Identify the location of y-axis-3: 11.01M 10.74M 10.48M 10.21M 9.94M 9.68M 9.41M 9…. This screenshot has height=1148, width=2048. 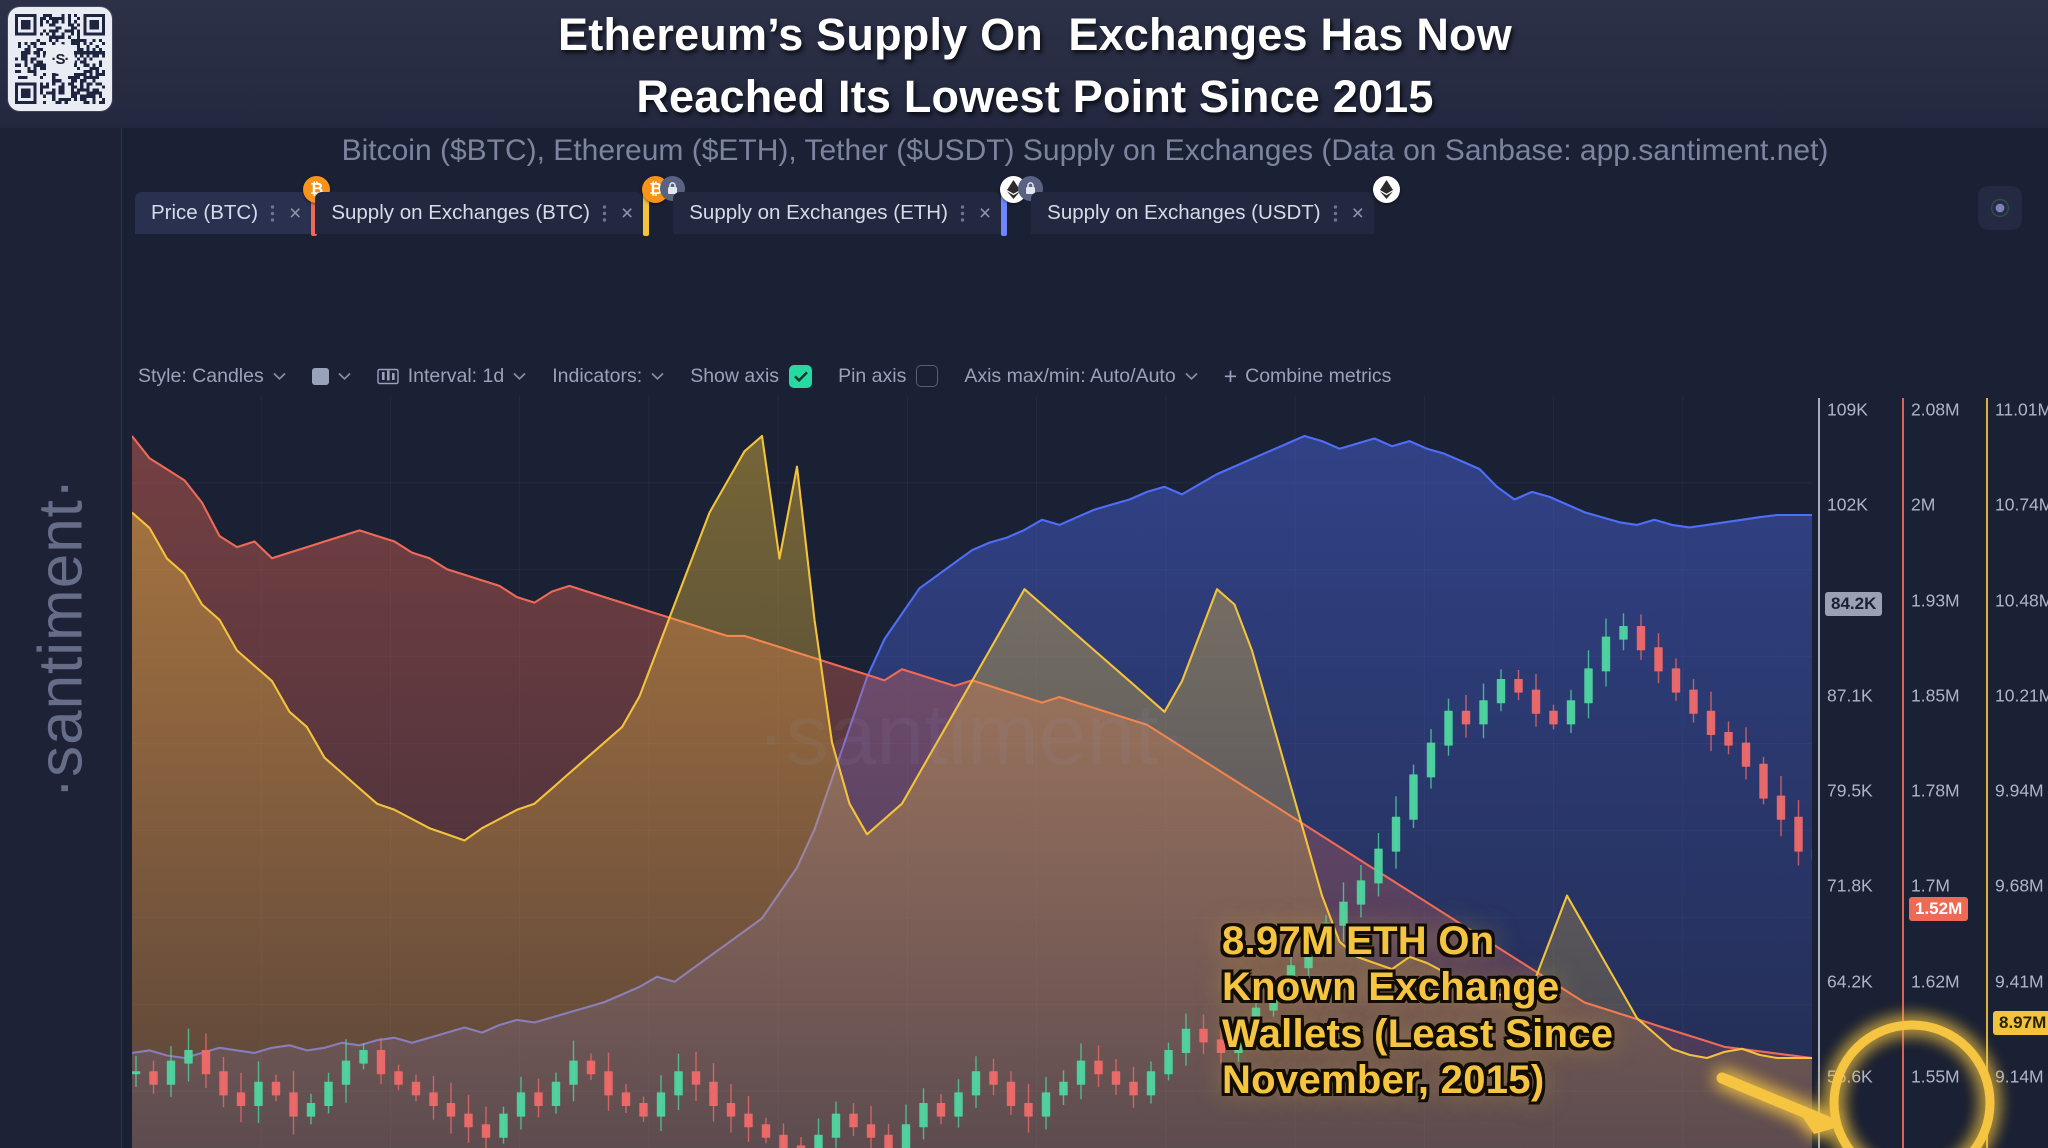
(2017, 772).